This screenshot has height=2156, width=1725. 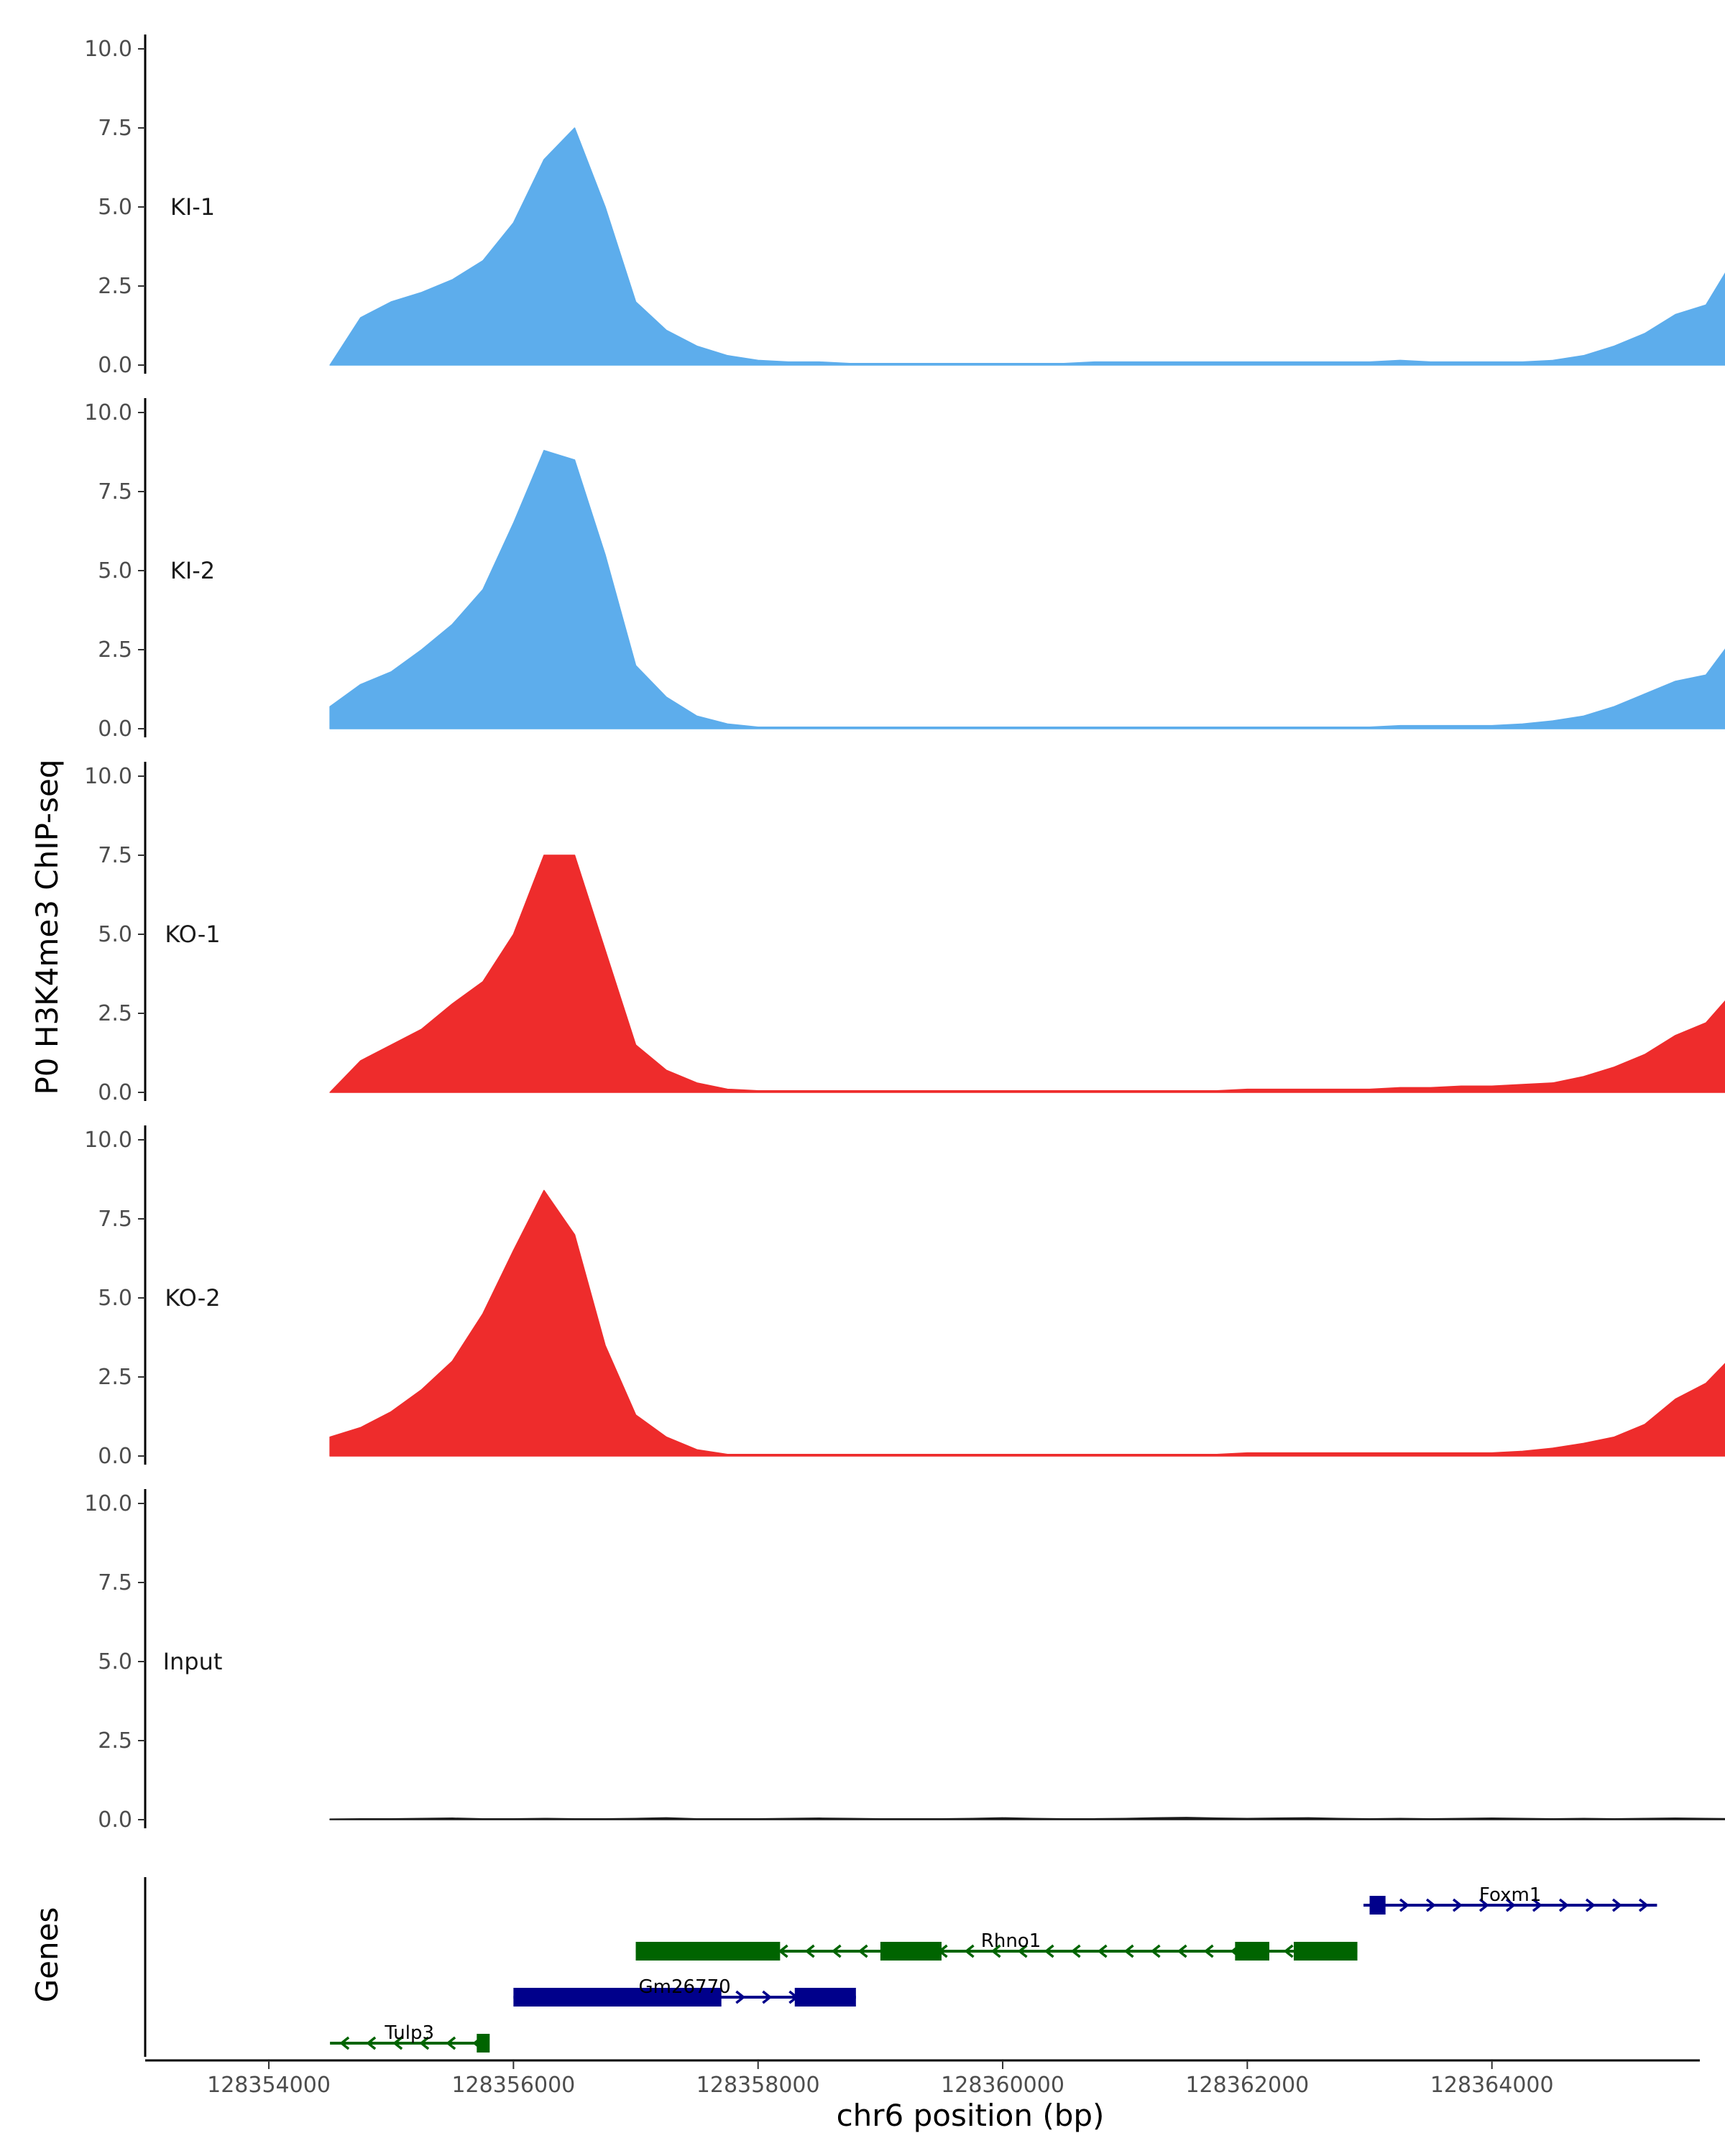 I want to click on gene-label: Gm26770, so click(x=685, y=1987).